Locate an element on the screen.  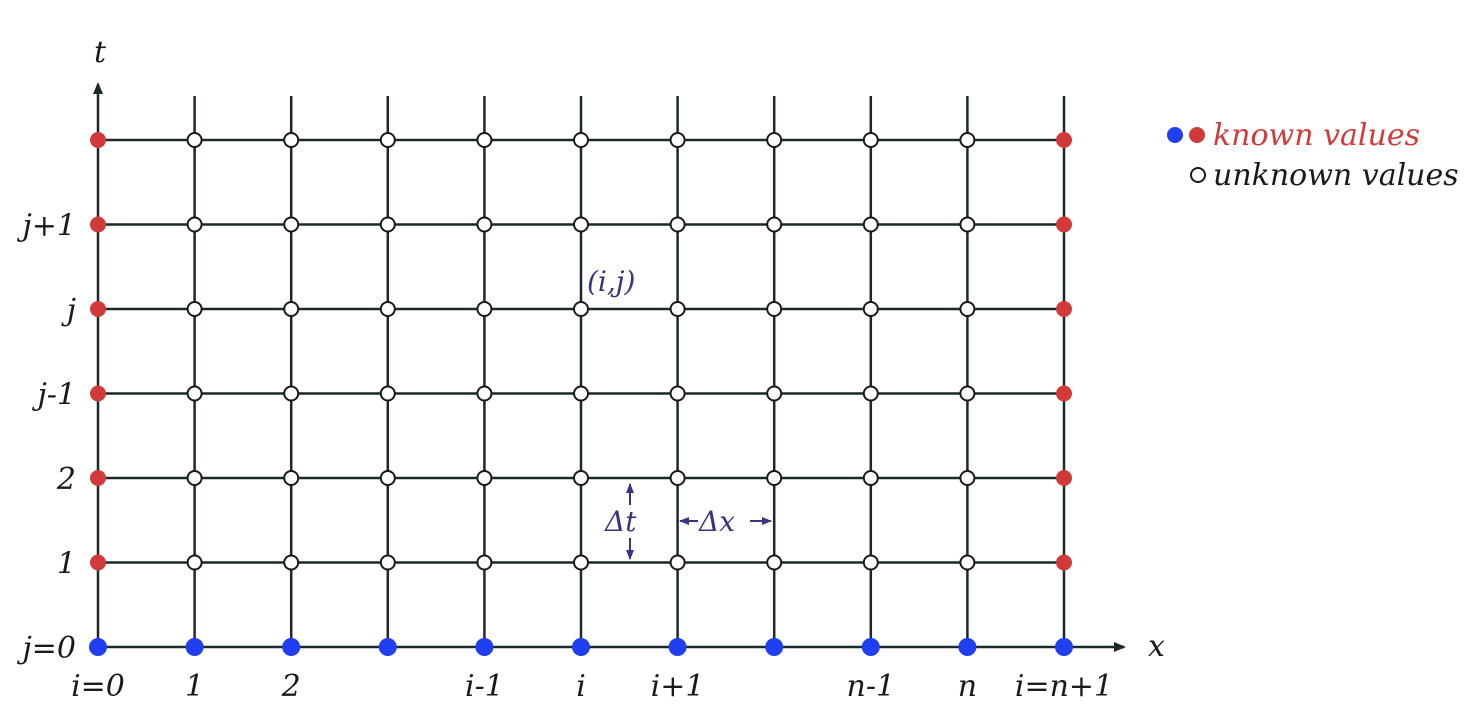
x-tick-label: i=n+1 is located at coordinates (1064, 686).